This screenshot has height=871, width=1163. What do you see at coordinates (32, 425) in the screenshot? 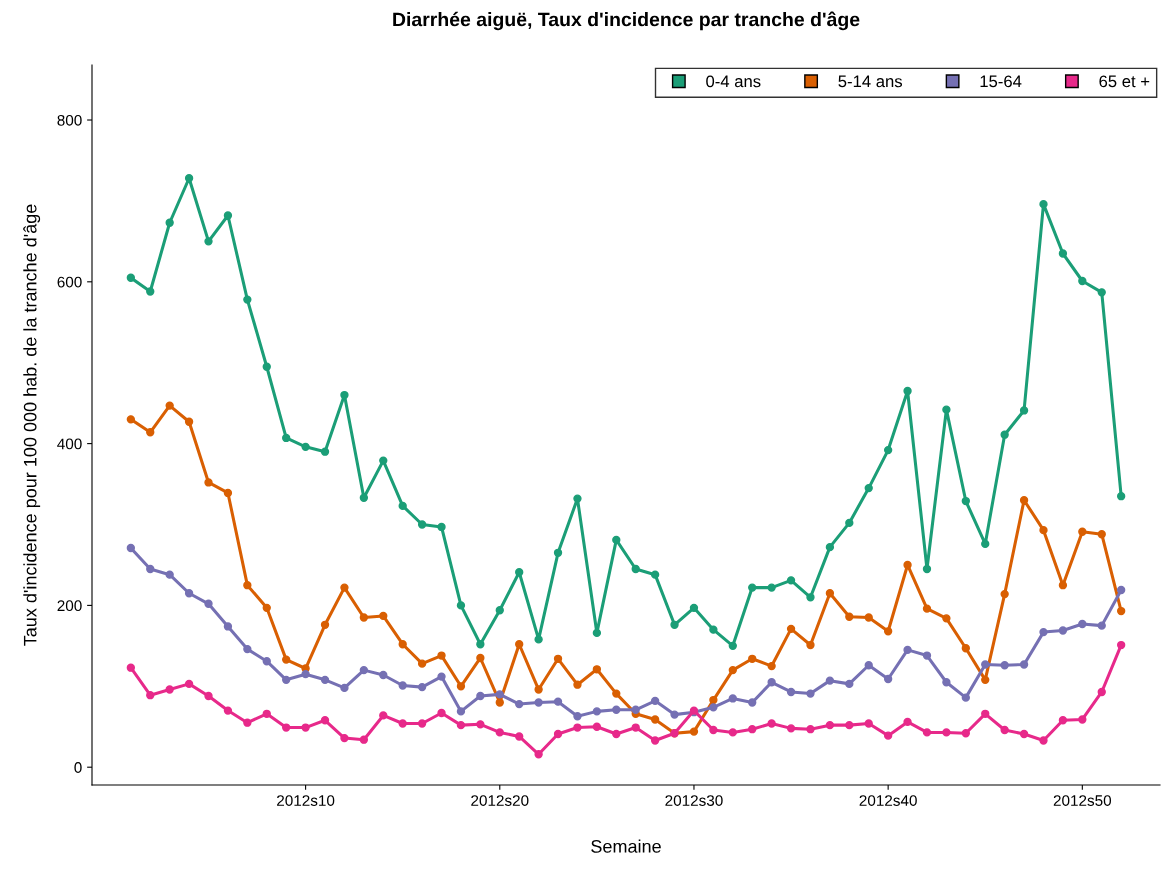
I see `y-axis-title: Taux d'incidence pour 100 000 hab. de la tranche d'âge` at bounding box center [32, 425].